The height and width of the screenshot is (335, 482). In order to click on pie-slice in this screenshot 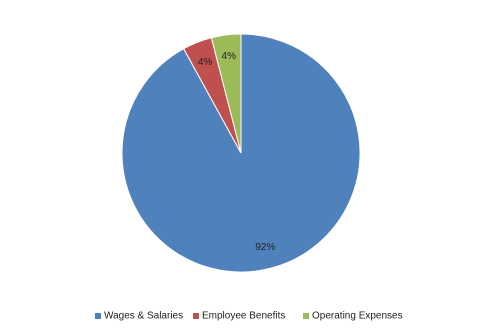, I will do `click(226, 93)`.